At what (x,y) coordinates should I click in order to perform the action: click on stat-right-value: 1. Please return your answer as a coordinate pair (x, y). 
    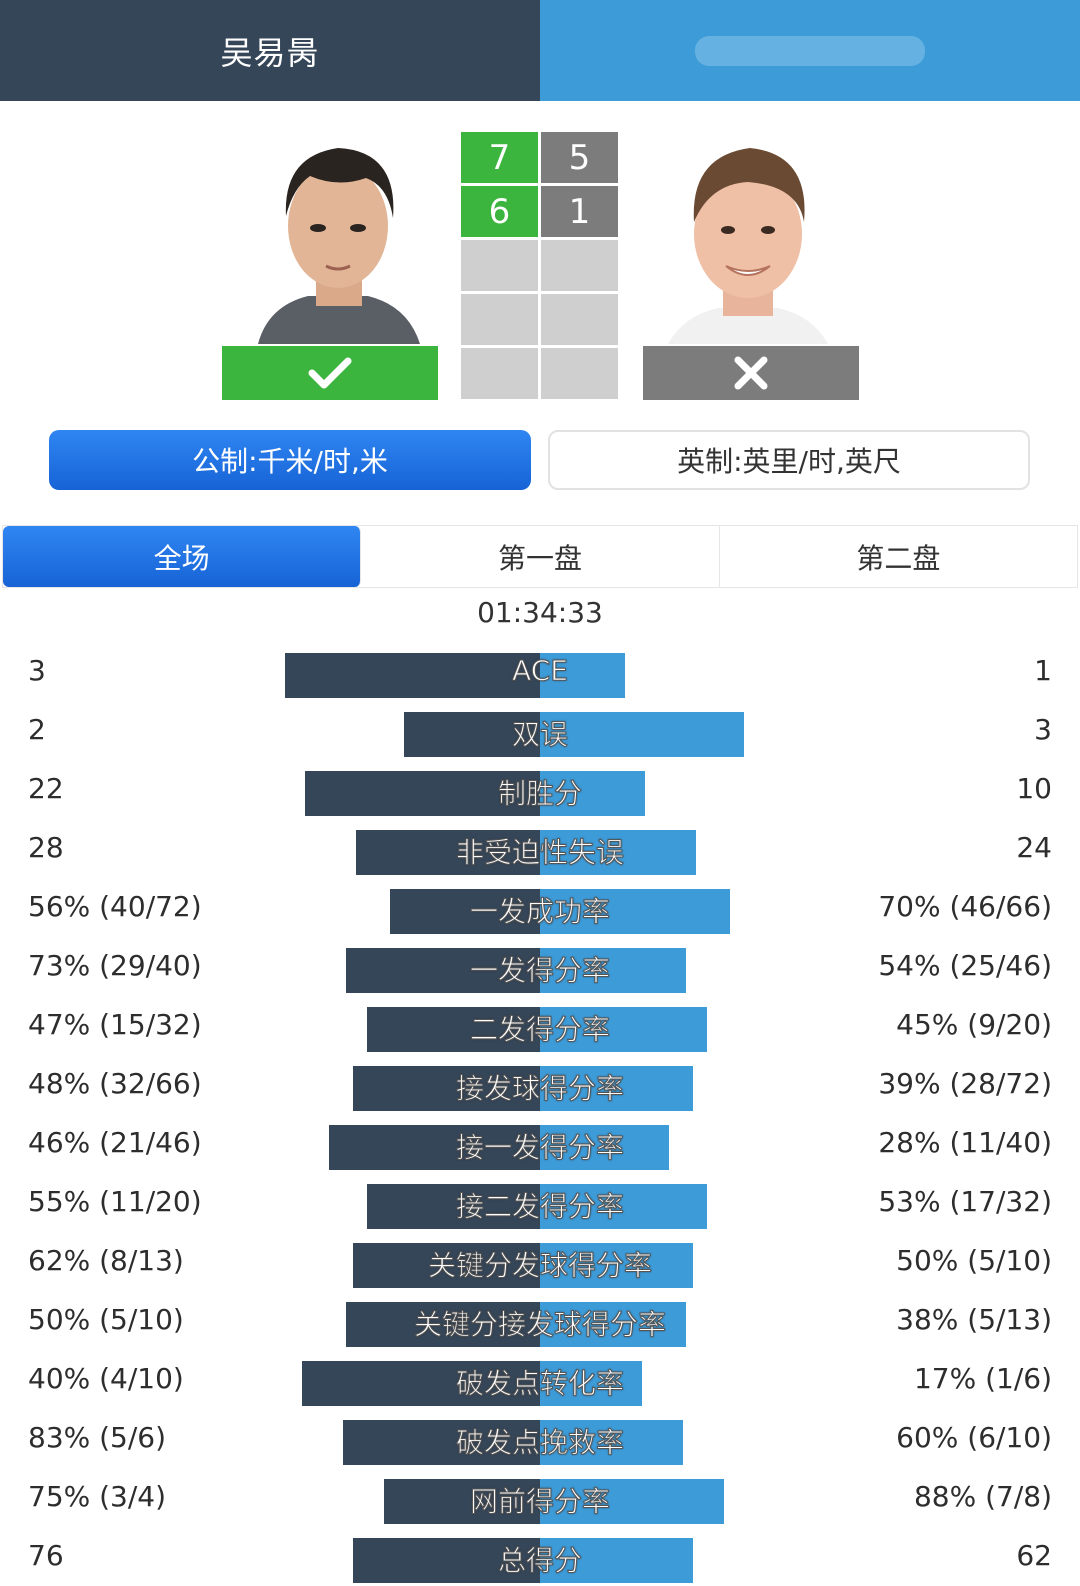
    Looking at the image, I should click on (1043, 670).